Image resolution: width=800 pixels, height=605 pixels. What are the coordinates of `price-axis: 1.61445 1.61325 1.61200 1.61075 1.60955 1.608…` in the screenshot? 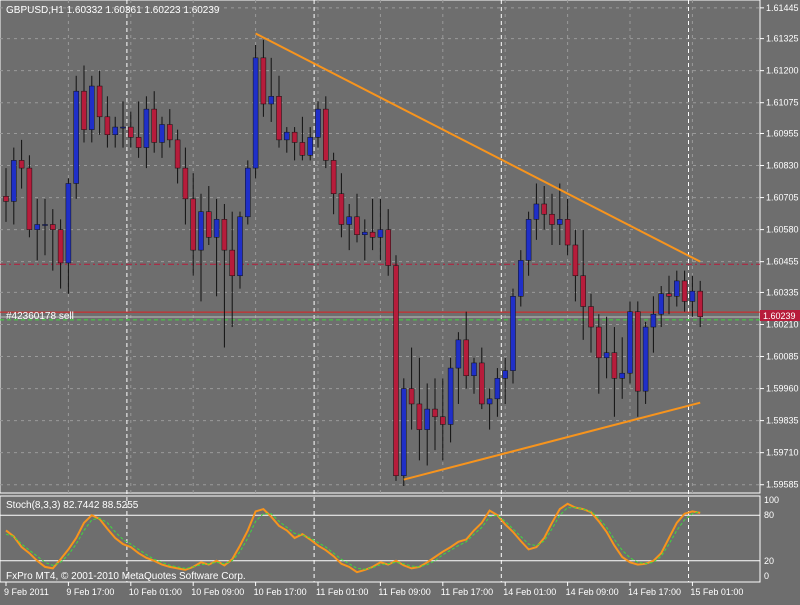 It's located at (779, 246).